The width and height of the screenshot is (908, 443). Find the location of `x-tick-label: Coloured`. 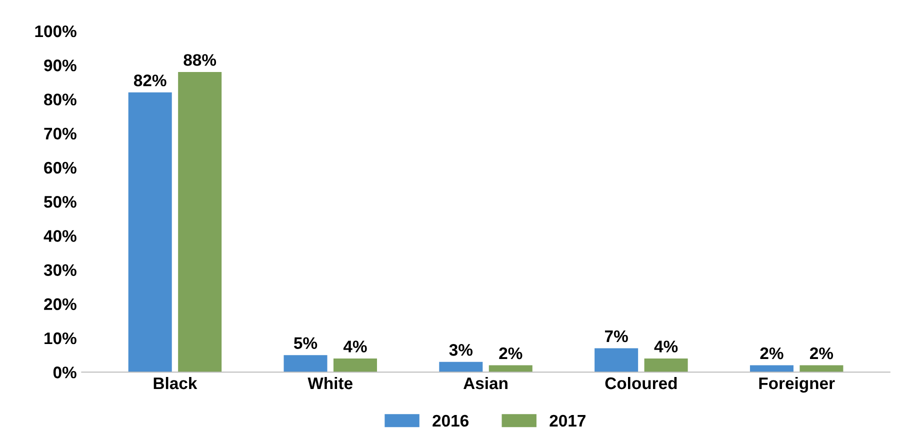

x-tick-label: Coloured is located at coordinates (641, 383).